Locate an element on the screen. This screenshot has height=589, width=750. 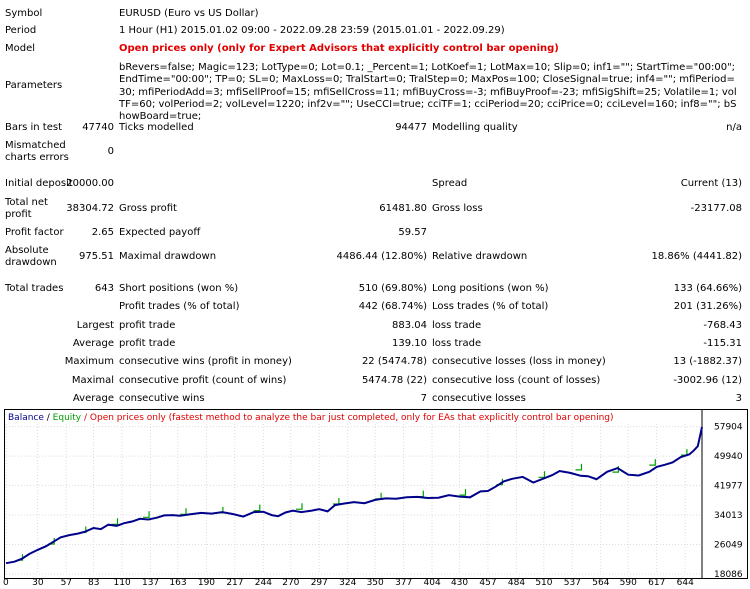
x-tick-label: 0 is located at coordinates (6, 583).